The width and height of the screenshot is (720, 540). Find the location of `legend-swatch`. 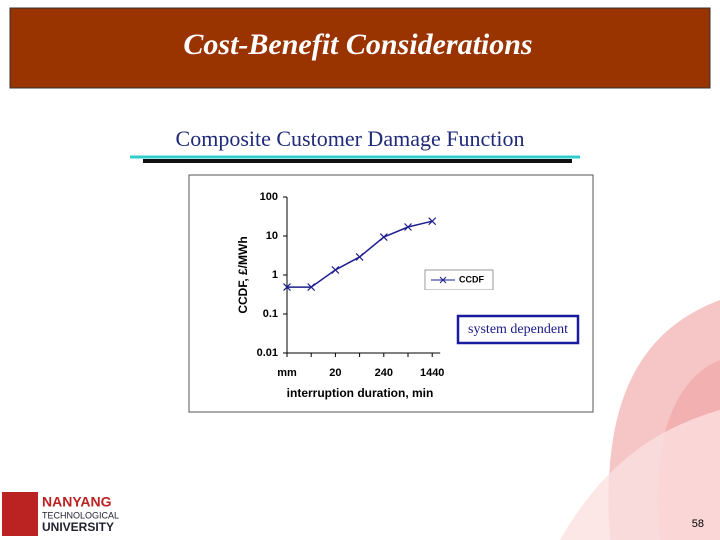

legend-swatch is located at coordinates (443, 280).